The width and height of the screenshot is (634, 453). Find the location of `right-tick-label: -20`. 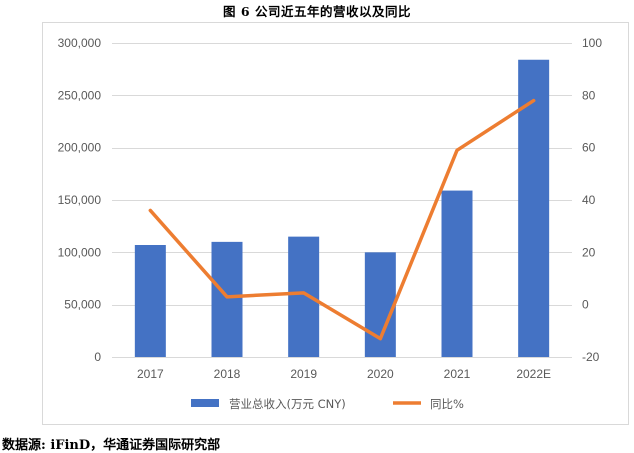

right-tick-label: -20 is located at coordinates (591, 357).